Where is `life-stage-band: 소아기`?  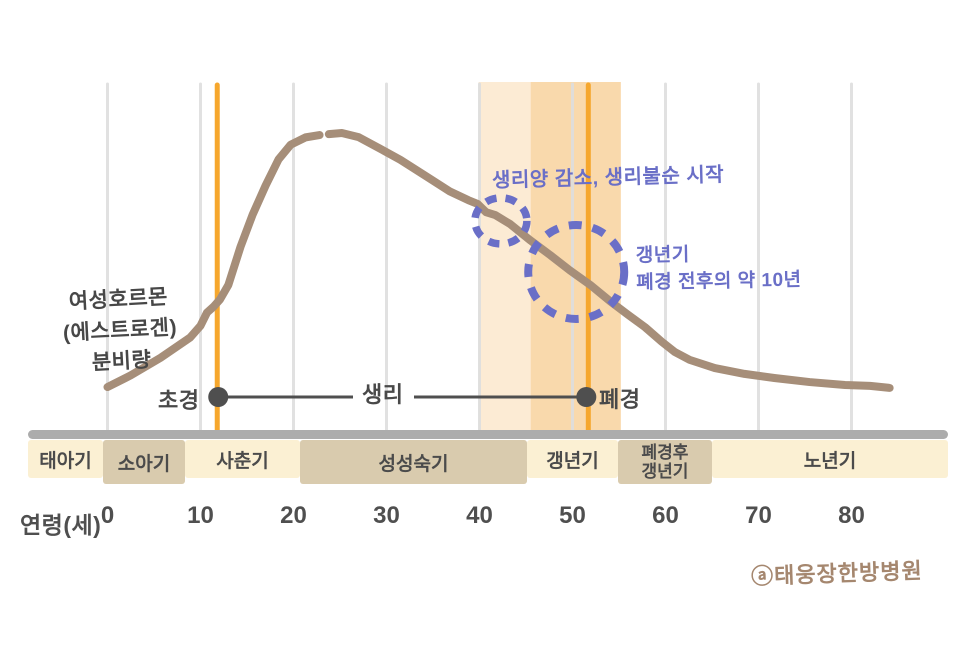 life-stage-band: 소아기 is located at coordinates (144, 462).